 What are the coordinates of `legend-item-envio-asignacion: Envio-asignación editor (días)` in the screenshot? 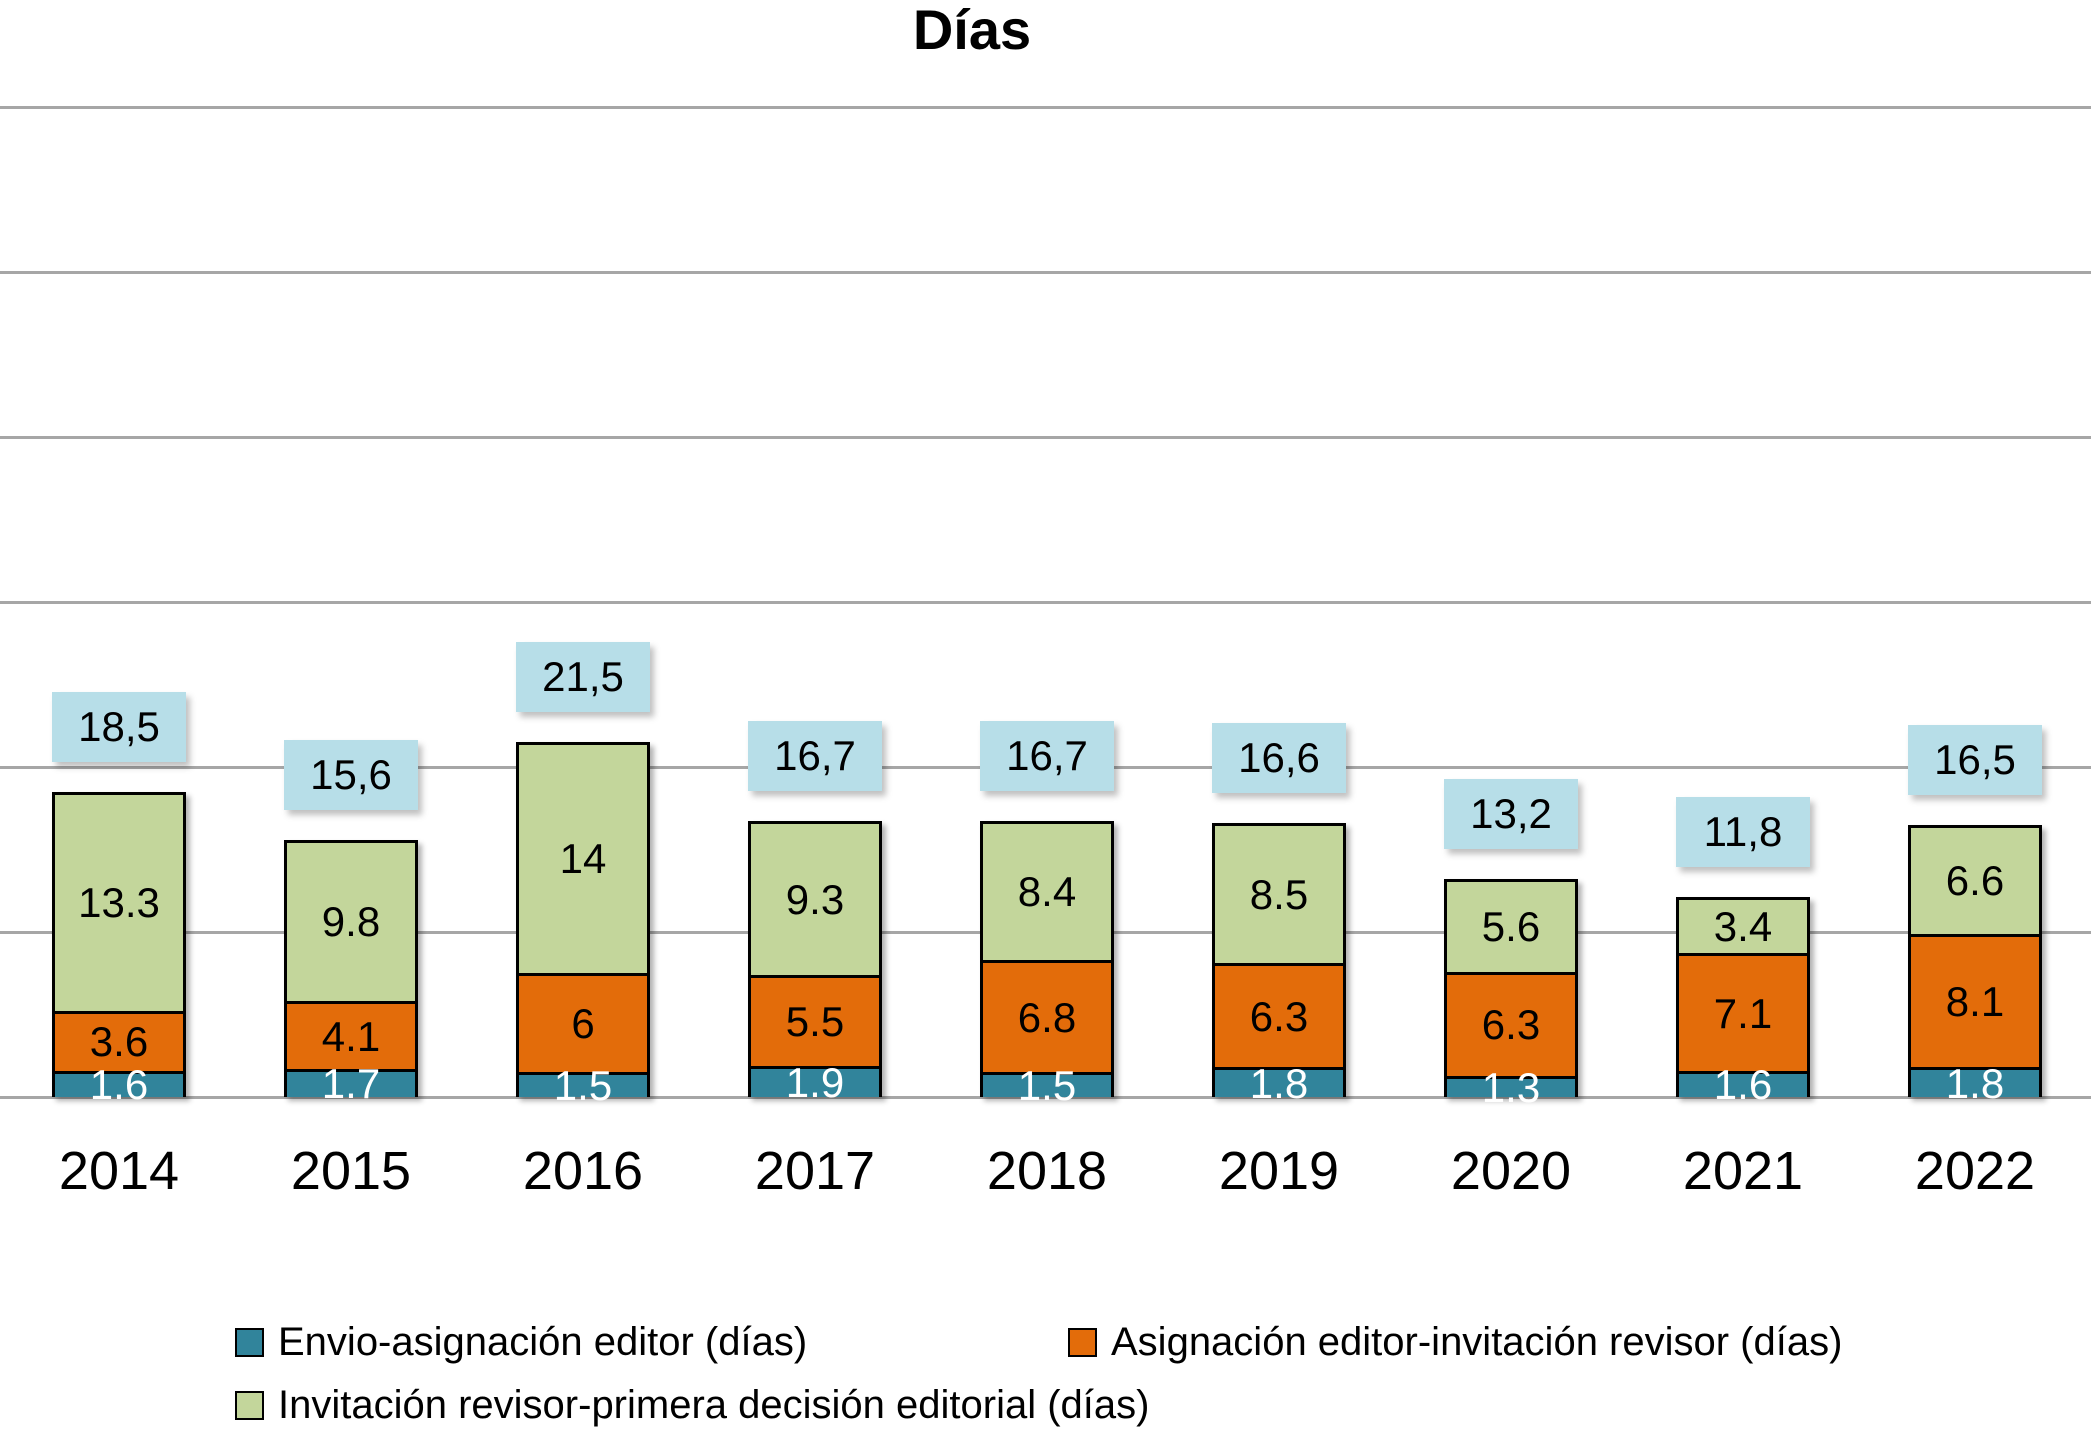 It's located at (521, 1342).